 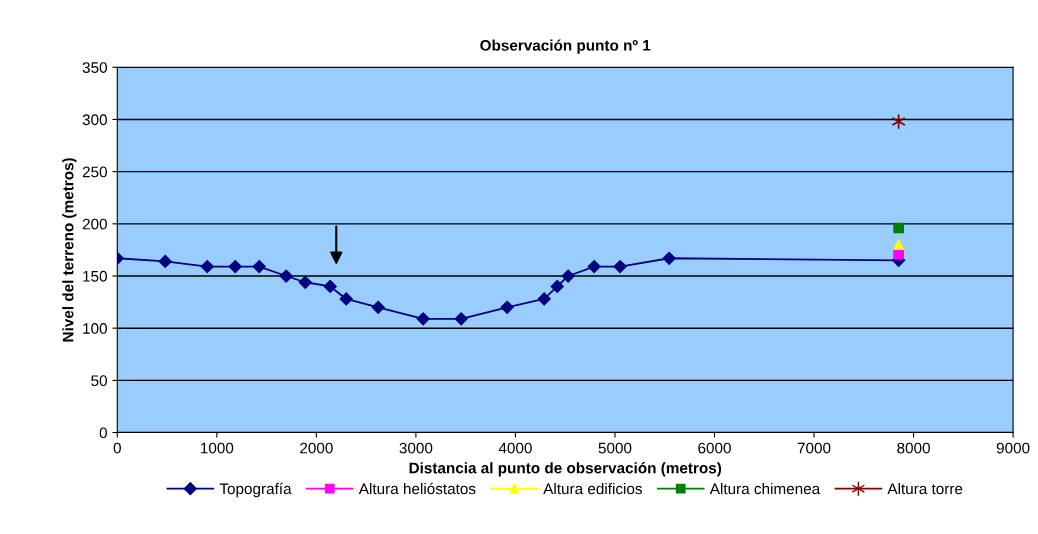 What do you see at coordinates (565, 46) in the screenshot?
I see `chart-title: Observación punto nº 1` at bounding box center [565, 46].